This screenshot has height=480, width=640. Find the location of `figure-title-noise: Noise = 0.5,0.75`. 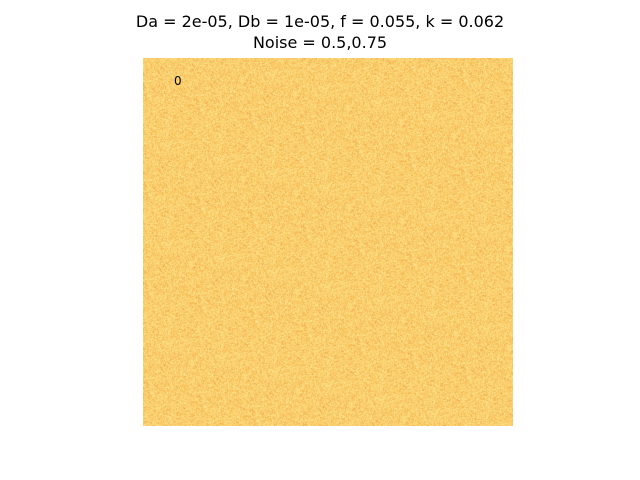

figure-title-noise: Noise = 0.5,0.75 is located at coordinates (320, 42).